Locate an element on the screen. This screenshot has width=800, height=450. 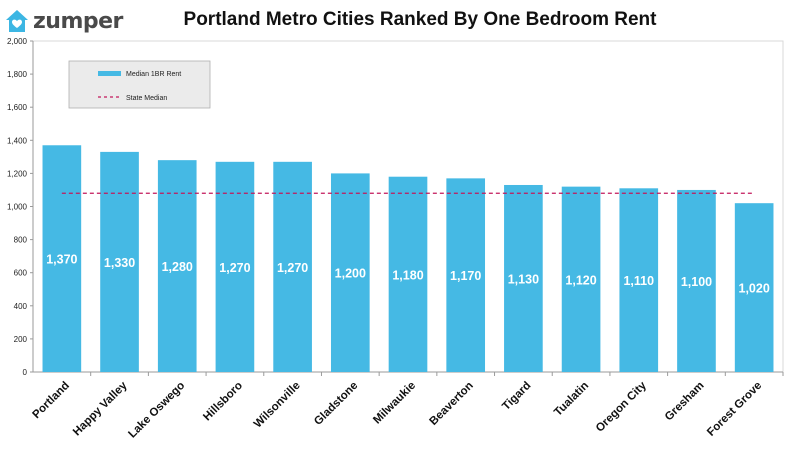
bar-value-label: 1,130 is located at coordinates (523, 279).